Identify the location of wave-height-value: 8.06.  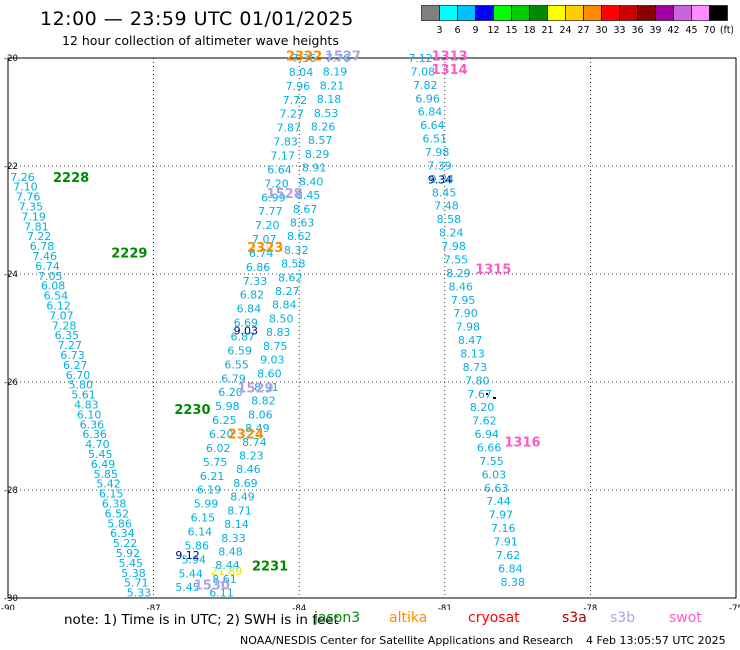
(260, 414).